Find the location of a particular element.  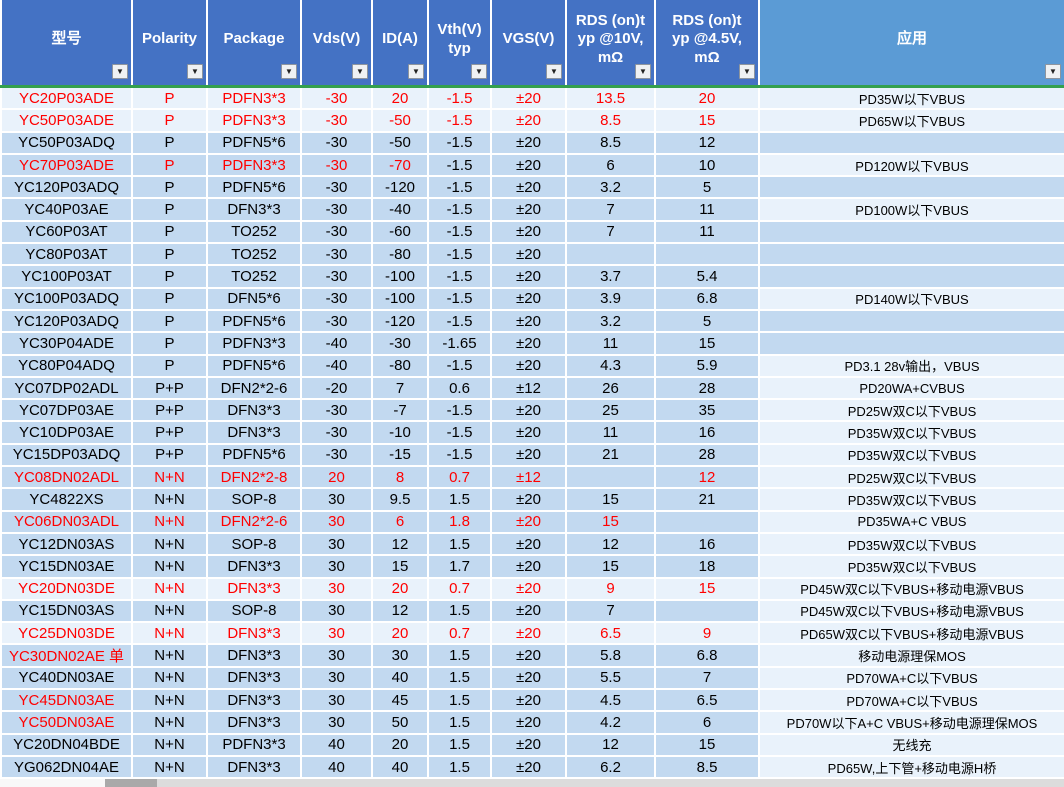

cell-model: YC20P03ADE is located at coordinates (66, 98).